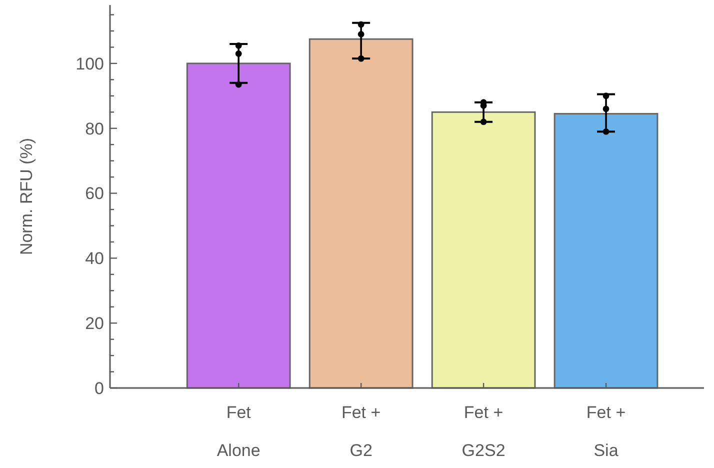 The image size is (714, 468). What do you see at coordinates (26, 197) in the screenshot?
I see `y-axis-title: Norm. RFU (%)` at bounding box center [26, 197].